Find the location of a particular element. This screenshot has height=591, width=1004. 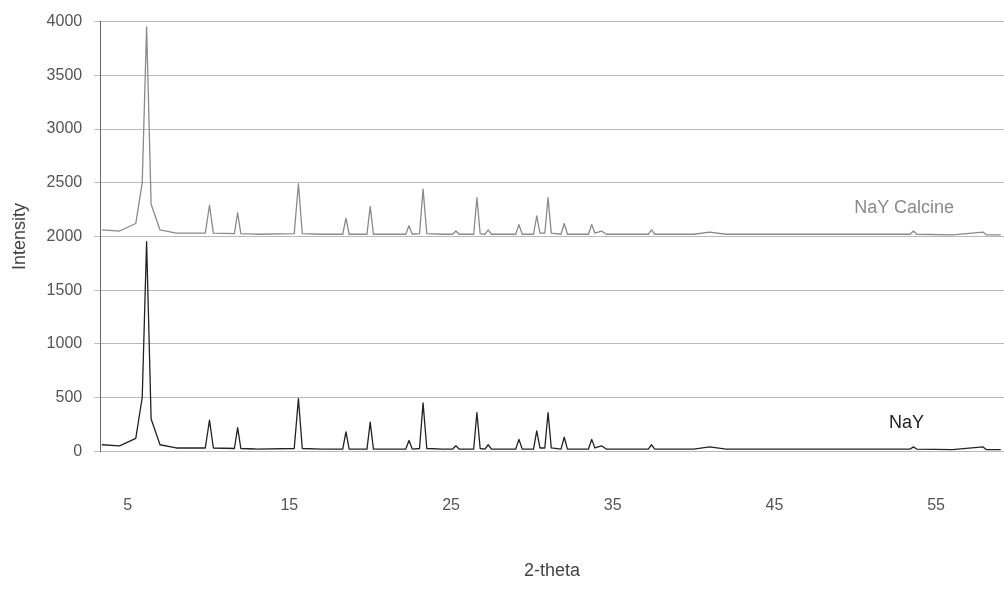

x-axis-title: 2-theta is located at coordinates (553, 570).